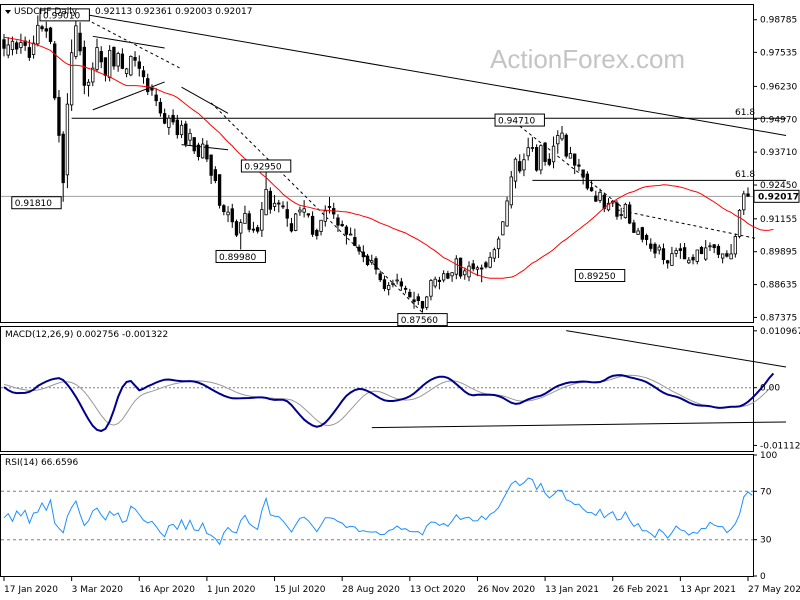  Describe the element at coordinates (205, 147) in the screenshot. I see `channel-lower-line` at that location.